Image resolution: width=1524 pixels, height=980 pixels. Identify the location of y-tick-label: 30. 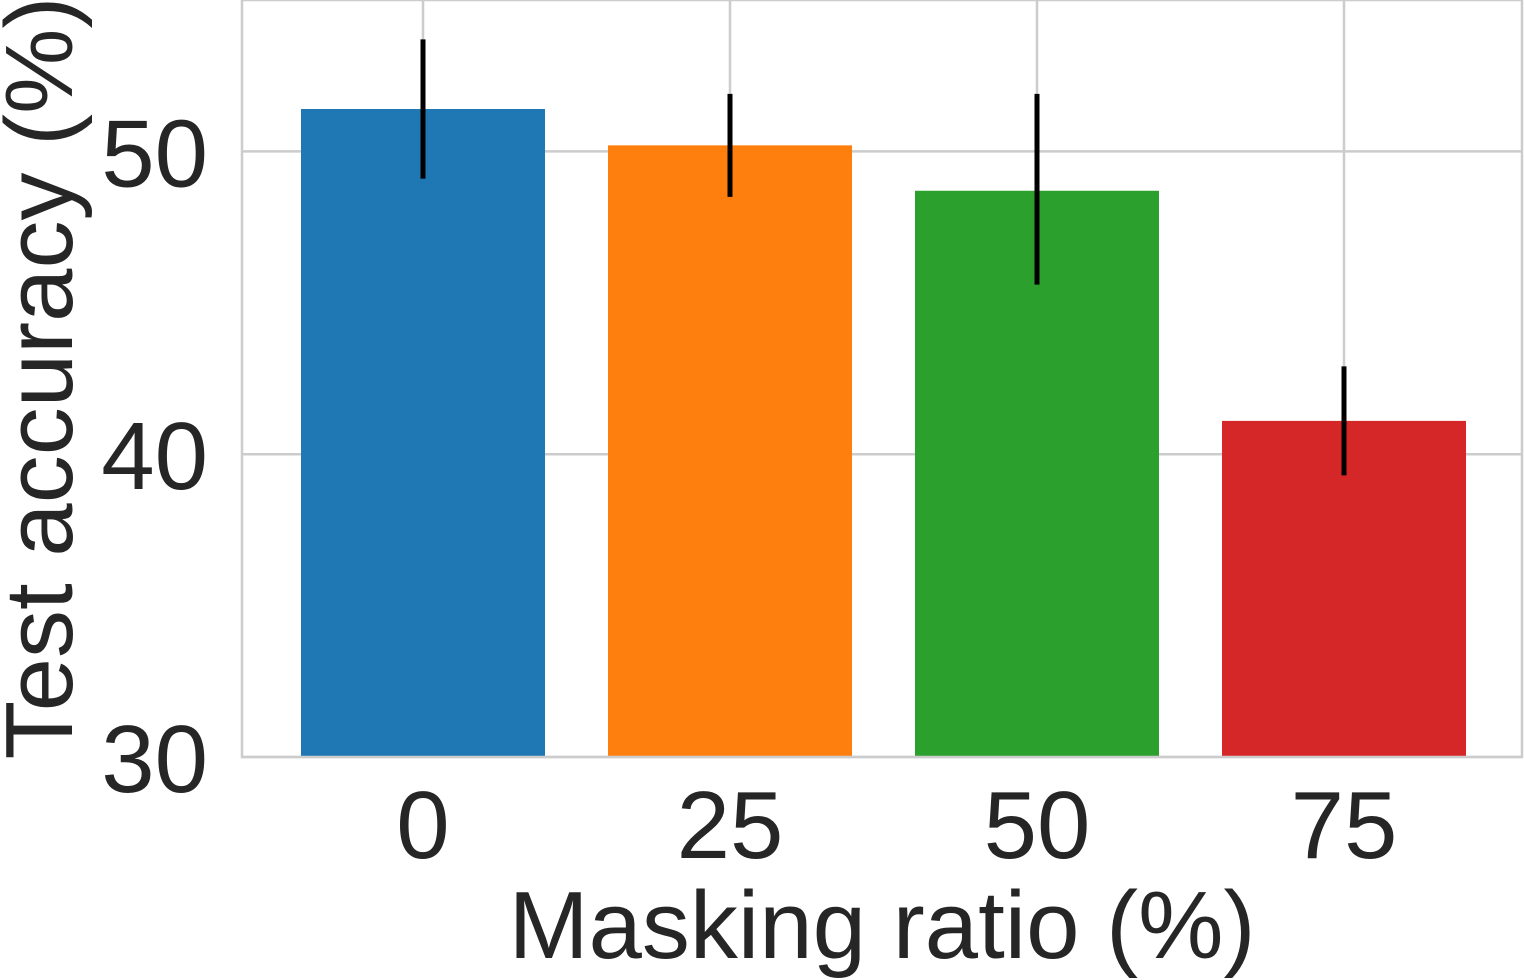
(154, 759).